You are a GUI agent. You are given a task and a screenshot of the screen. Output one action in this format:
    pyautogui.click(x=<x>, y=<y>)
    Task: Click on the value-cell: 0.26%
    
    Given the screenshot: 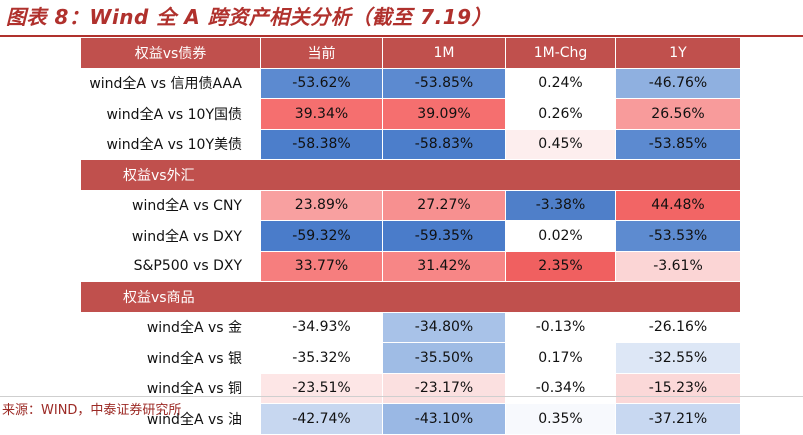 What is the action you would take?
    pyautogui.click(x=560, y=114)
    